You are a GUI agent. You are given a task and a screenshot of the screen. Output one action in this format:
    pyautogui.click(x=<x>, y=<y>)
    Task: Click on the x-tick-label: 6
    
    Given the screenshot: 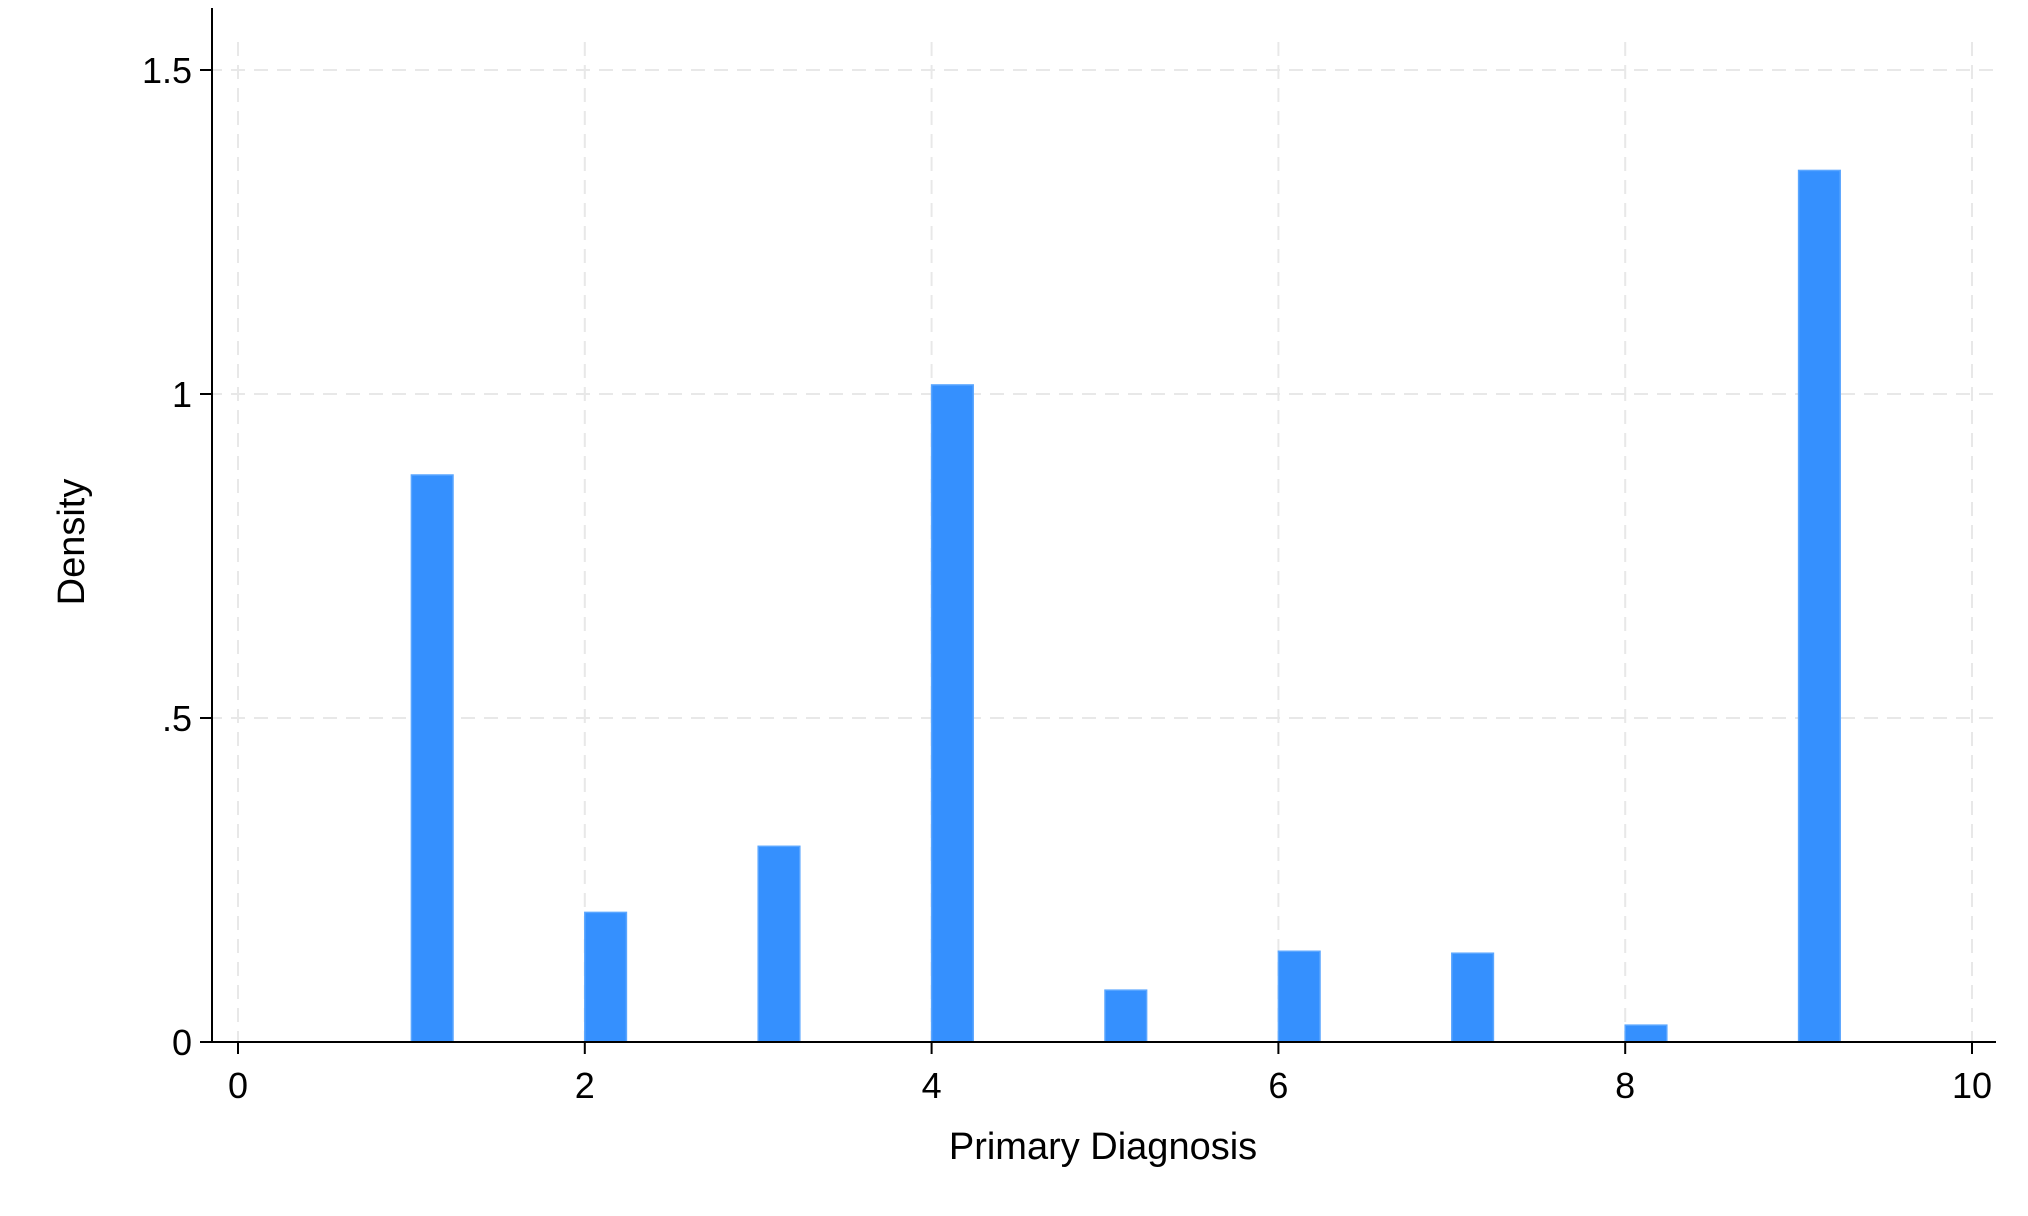 What is the action you would take?
    pyautogui.click(x=1278, y=1085)
    